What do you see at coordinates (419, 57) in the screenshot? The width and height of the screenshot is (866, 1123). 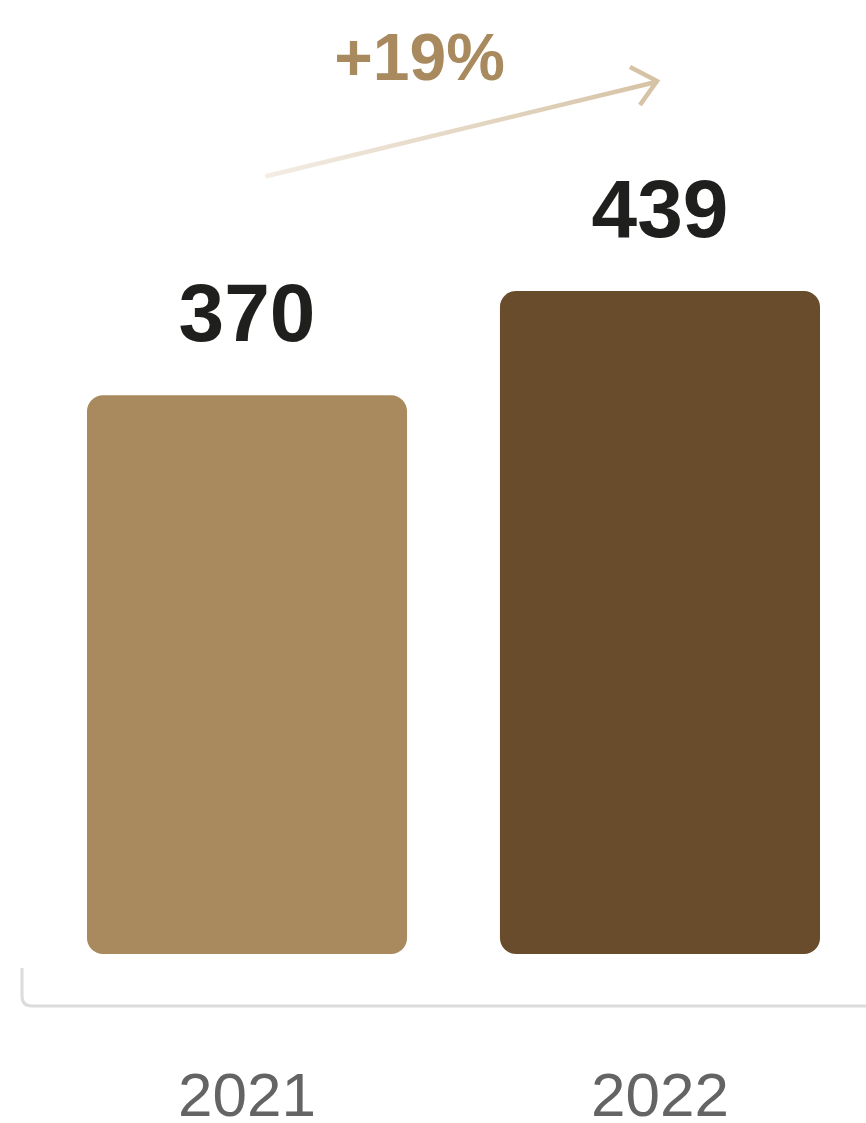 I see `text: +19%` at bounding box center [419, 57].